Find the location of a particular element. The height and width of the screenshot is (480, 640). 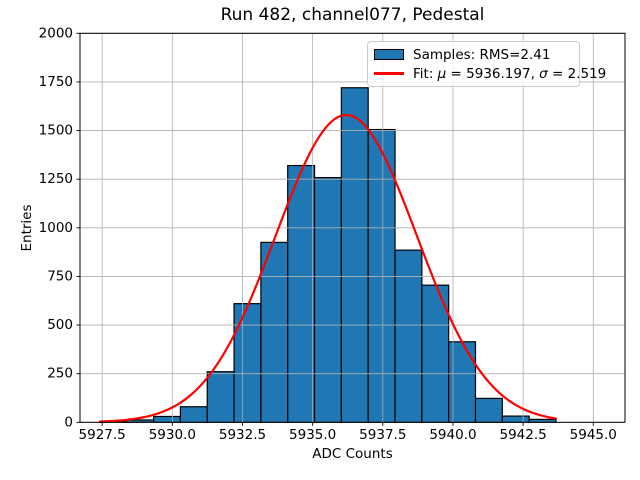

x-tick-label: 5935.0 is located at coordinates (312, 435).